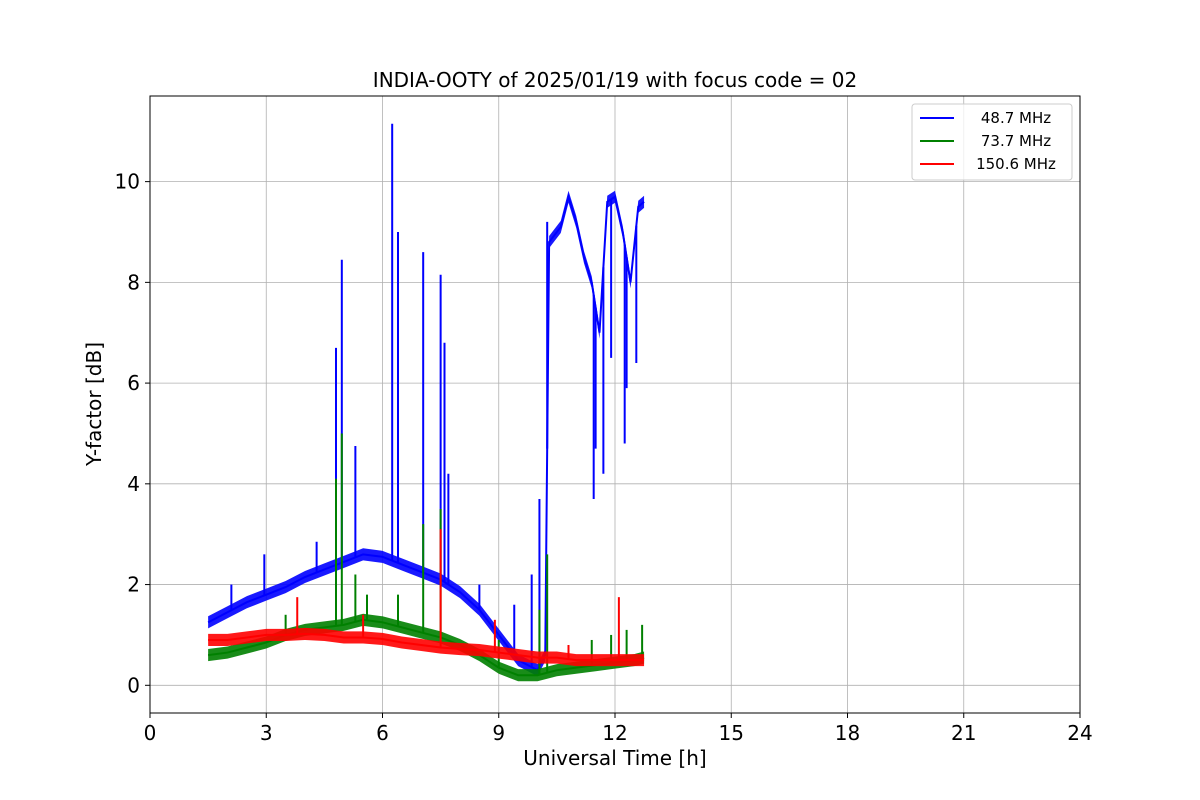  What do you see at coordinates (133, 685) in the screenshot?
I see `y-tick-label: 0` at bounding box center [133, 685].